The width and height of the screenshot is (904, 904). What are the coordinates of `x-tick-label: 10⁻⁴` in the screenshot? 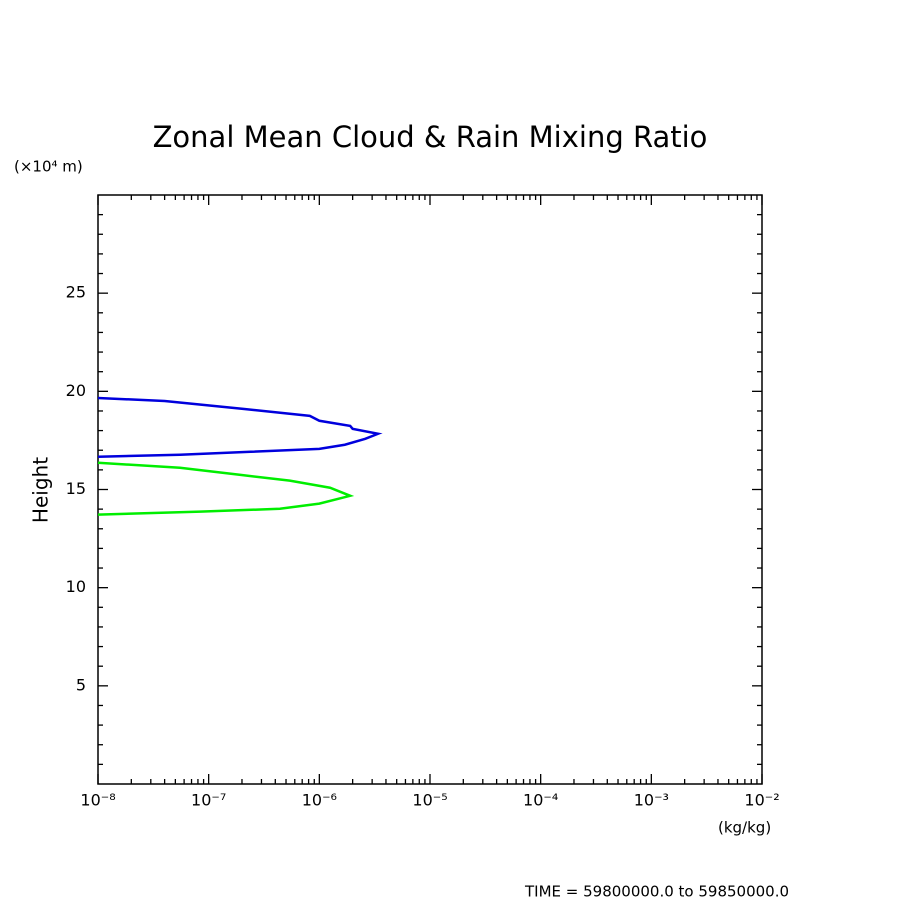 It's located at (540, 800).